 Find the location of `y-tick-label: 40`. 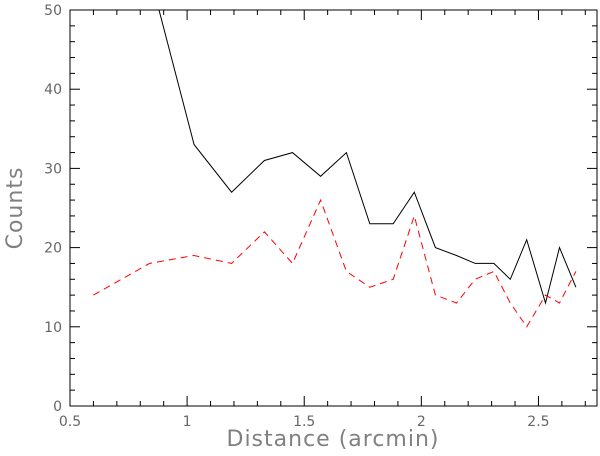

y-tick-label: 40 is located at coordinates (53, 90).